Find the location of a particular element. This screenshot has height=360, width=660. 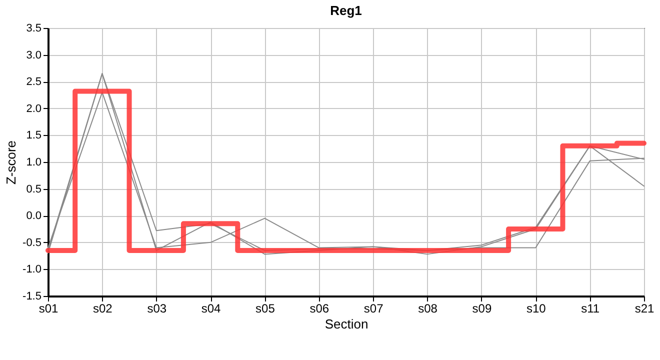

x-tick-label: s02 is located at coordinates (103, 309).